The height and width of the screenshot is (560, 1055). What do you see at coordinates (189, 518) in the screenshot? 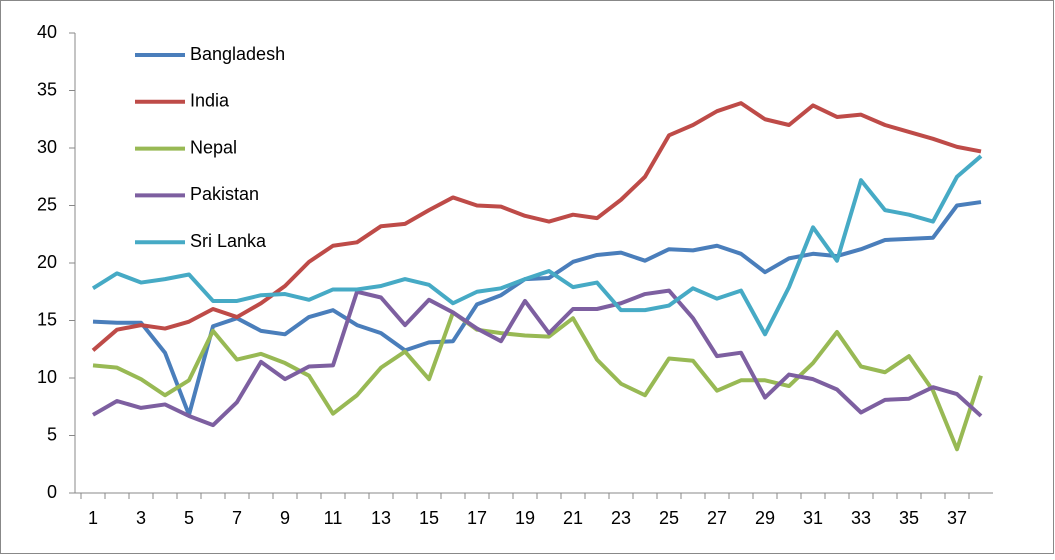
I see `x-tick-label: 5` at bounding box center [189, 518].